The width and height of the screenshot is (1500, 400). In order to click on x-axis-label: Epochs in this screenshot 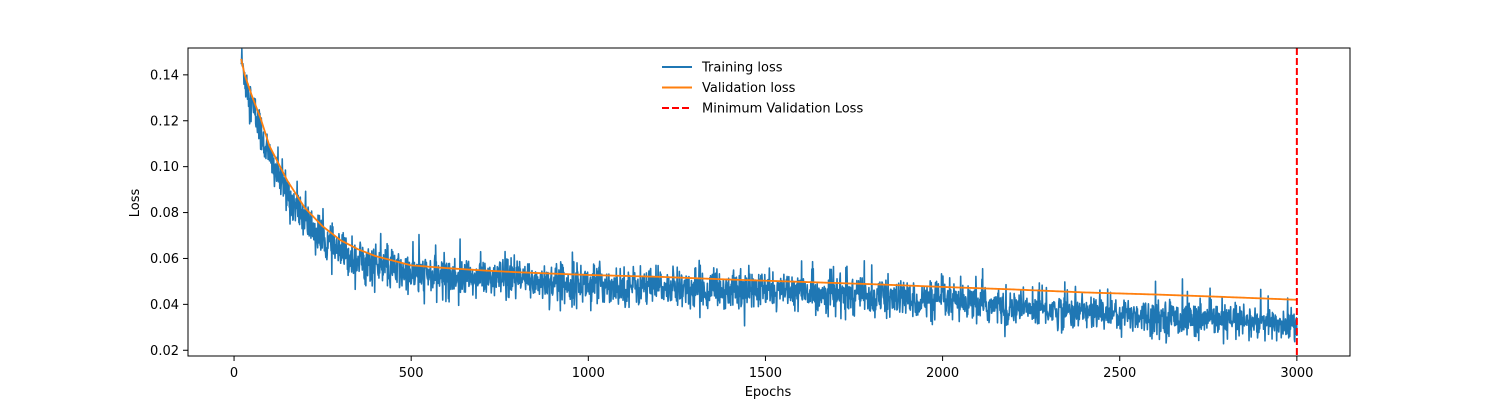, I will do `click(768, 392)`.